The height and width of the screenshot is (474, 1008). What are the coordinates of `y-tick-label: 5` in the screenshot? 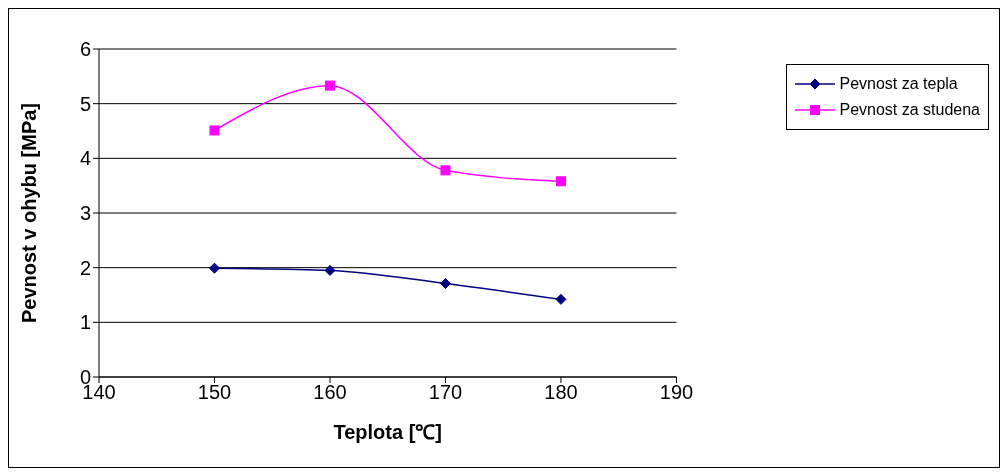 It's located at (85, 103).